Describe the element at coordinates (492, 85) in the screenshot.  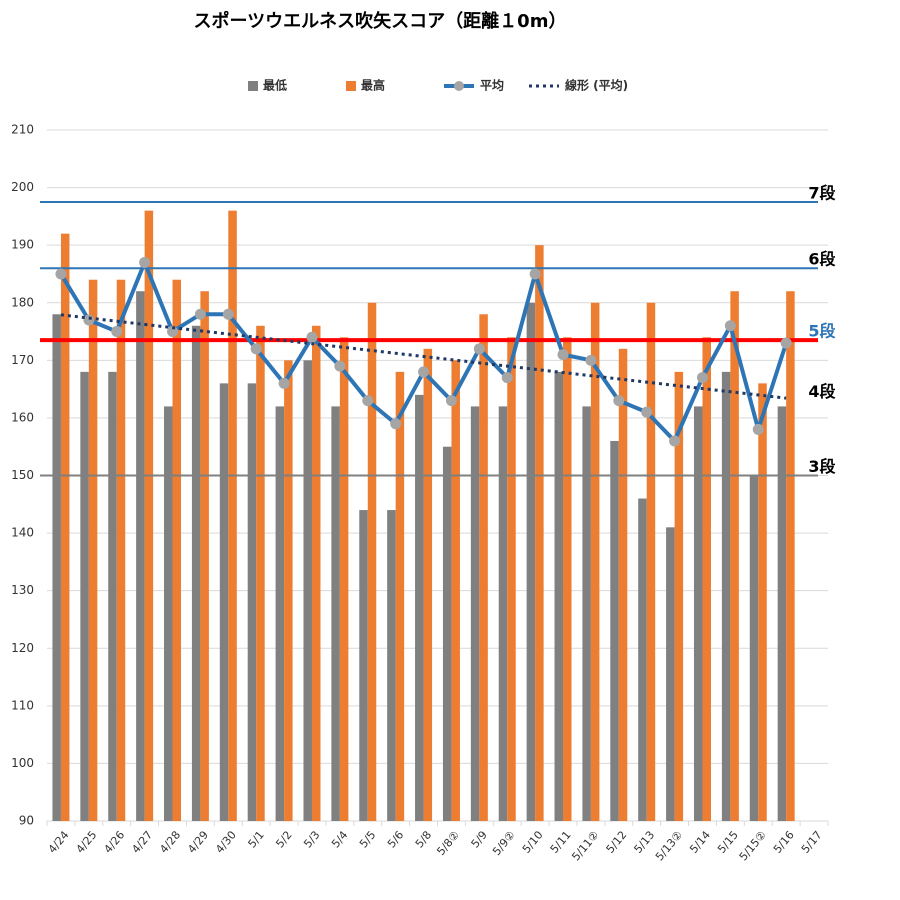
I see `legend-label: 平均` at that location.